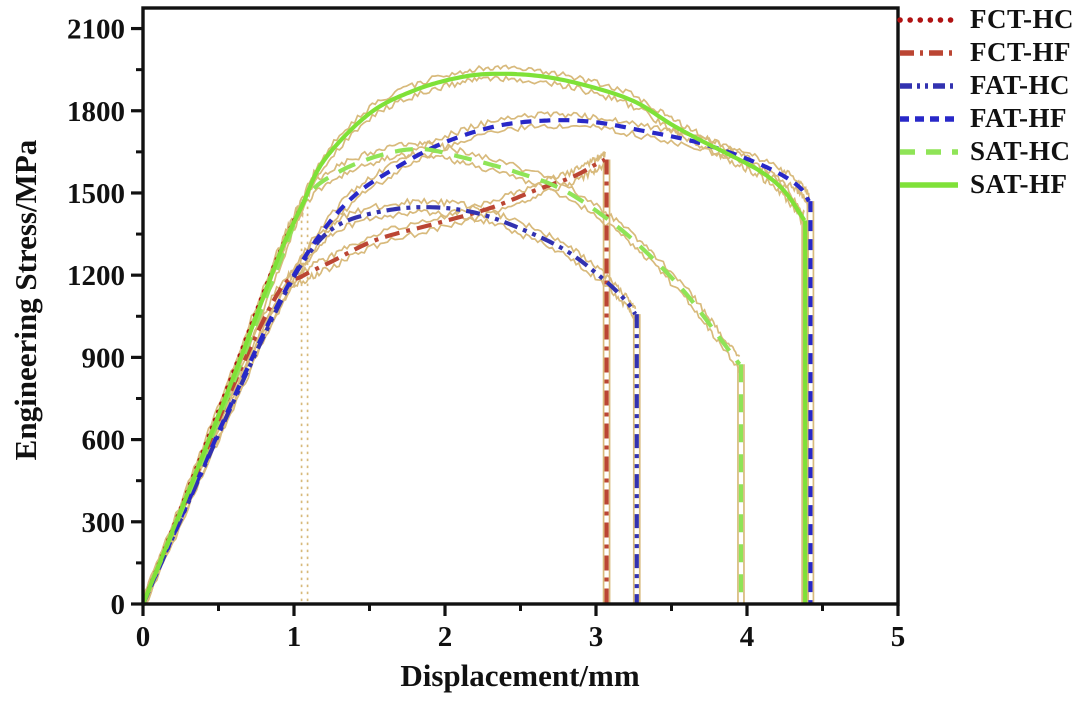 The image size is (1080, 706). What do you see at coordinates (445, 637) in the screenshot?
I see `x-tick-label: 2` at bounding box center [445, 637].